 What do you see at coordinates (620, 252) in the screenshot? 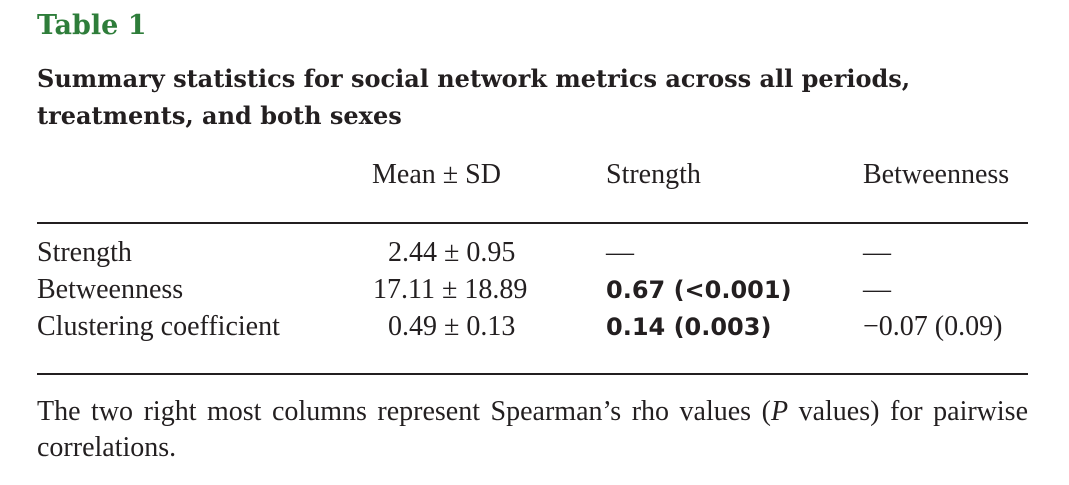
I see `cell-strength-strength: —` at bounding box center [620, 252].